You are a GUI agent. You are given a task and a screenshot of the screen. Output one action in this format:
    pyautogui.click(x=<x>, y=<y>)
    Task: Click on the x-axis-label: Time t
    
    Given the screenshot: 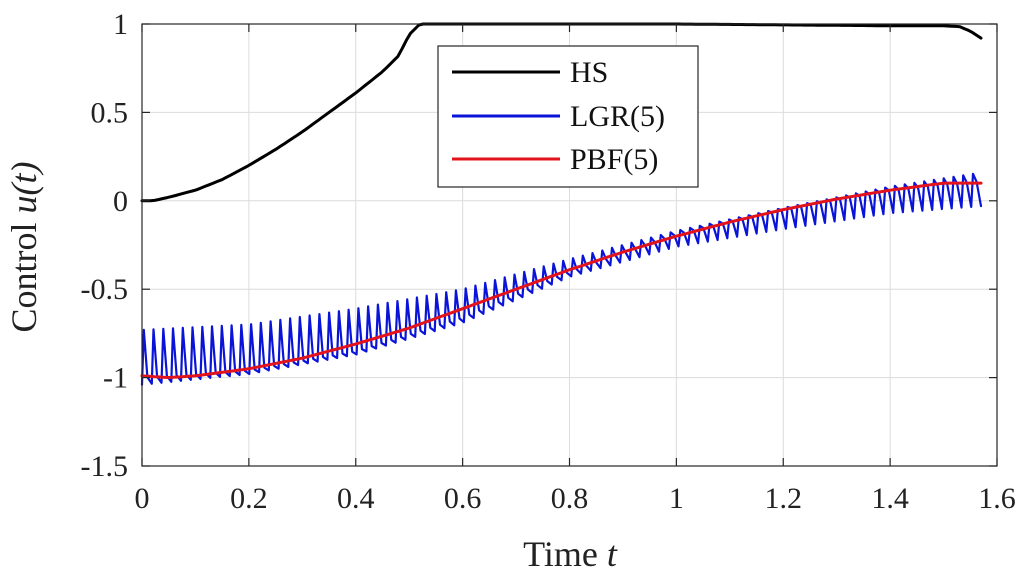 What is the action you would take?
    pyautogui.click(x=570, y=554)
    